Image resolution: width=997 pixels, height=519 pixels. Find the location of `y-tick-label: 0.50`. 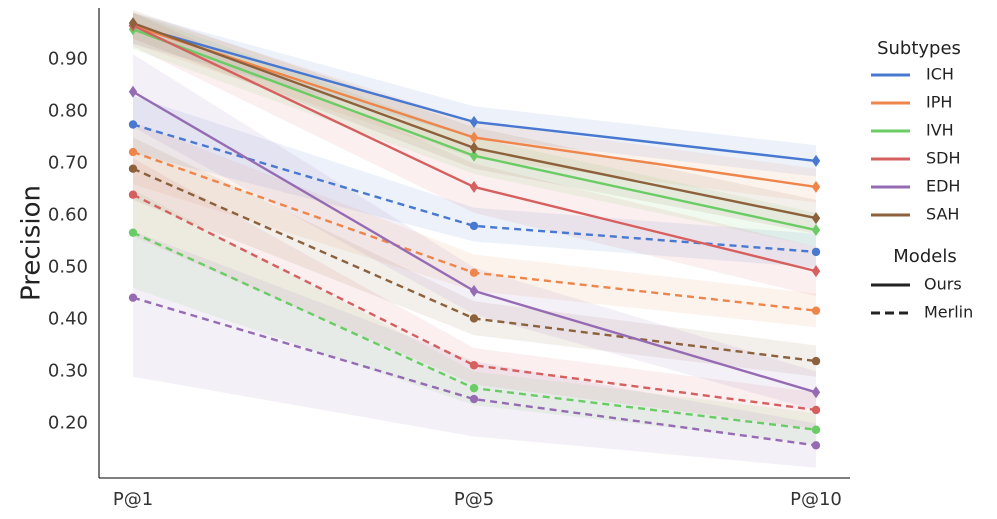

y-tick-label: 0.50 is located at coordinates (68, 267).